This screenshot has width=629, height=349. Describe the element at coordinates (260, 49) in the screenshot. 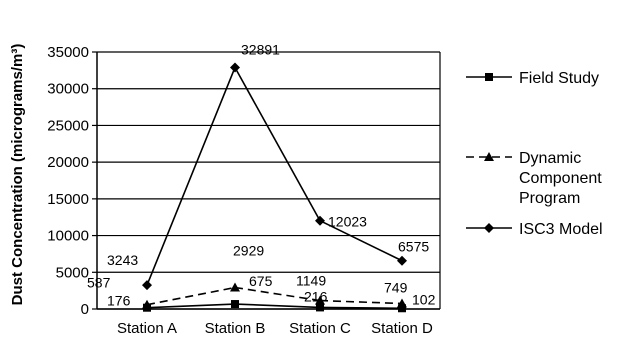

I see `data-label: 32891` at that location.